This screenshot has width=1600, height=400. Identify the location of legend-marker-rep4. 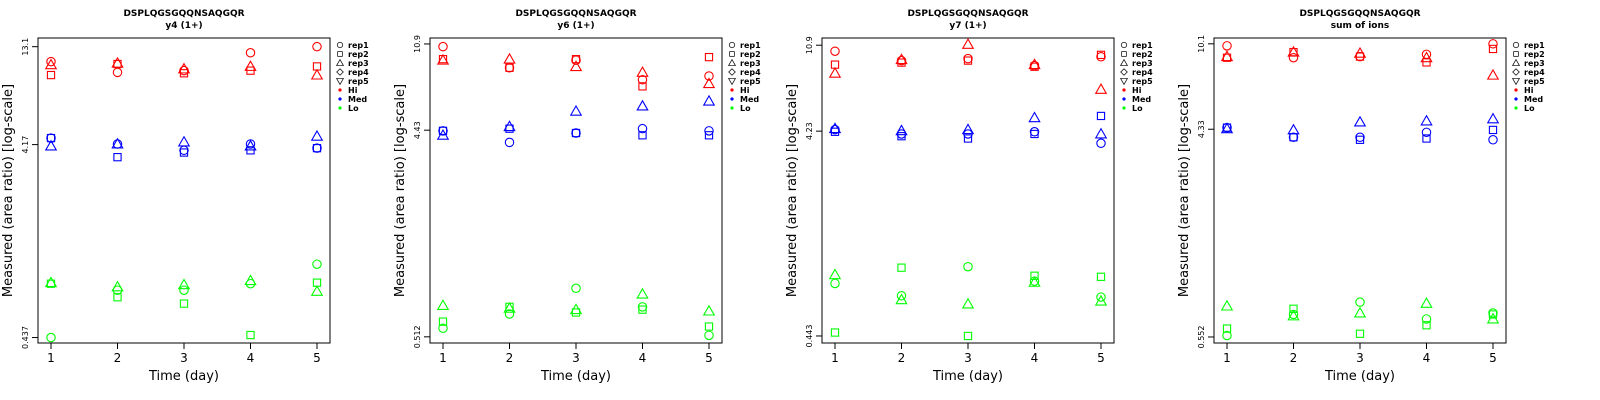
(1516, 72).